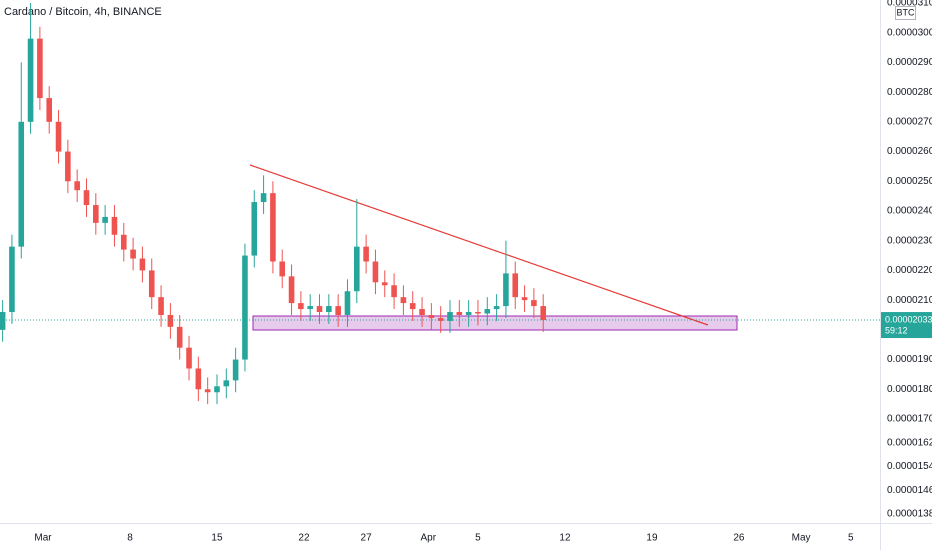 The height and width of the screenshot is (550, 932). Describe the element at coordinates (896, 330) in the screenshot. I see `countdown-label: 59:12` at that location.